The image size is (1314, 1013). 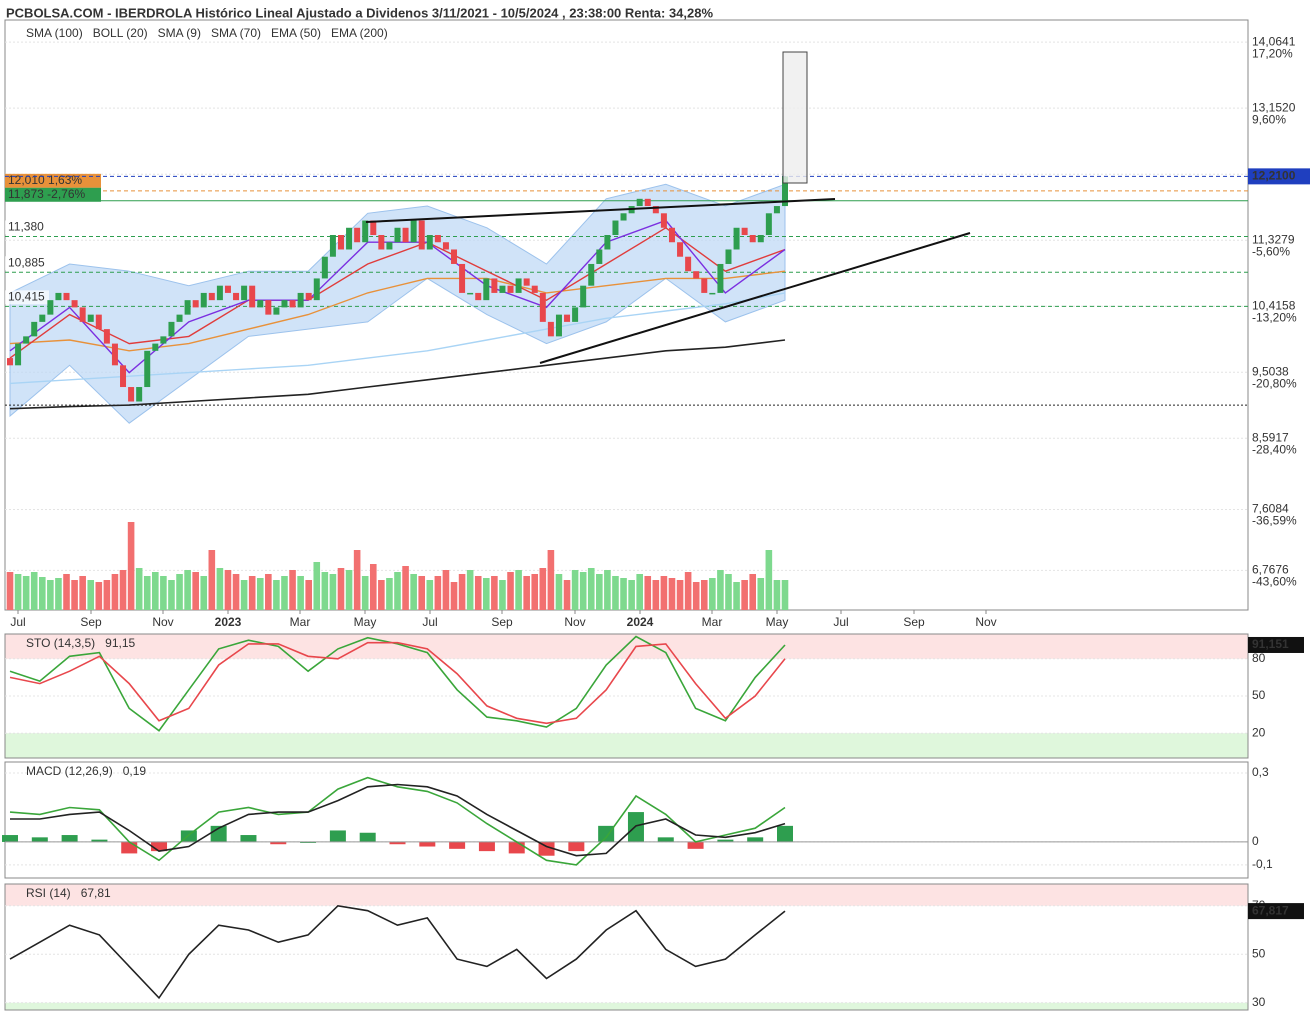 I want to click on x-tick-label: 2023, so click(x=228, y=622).